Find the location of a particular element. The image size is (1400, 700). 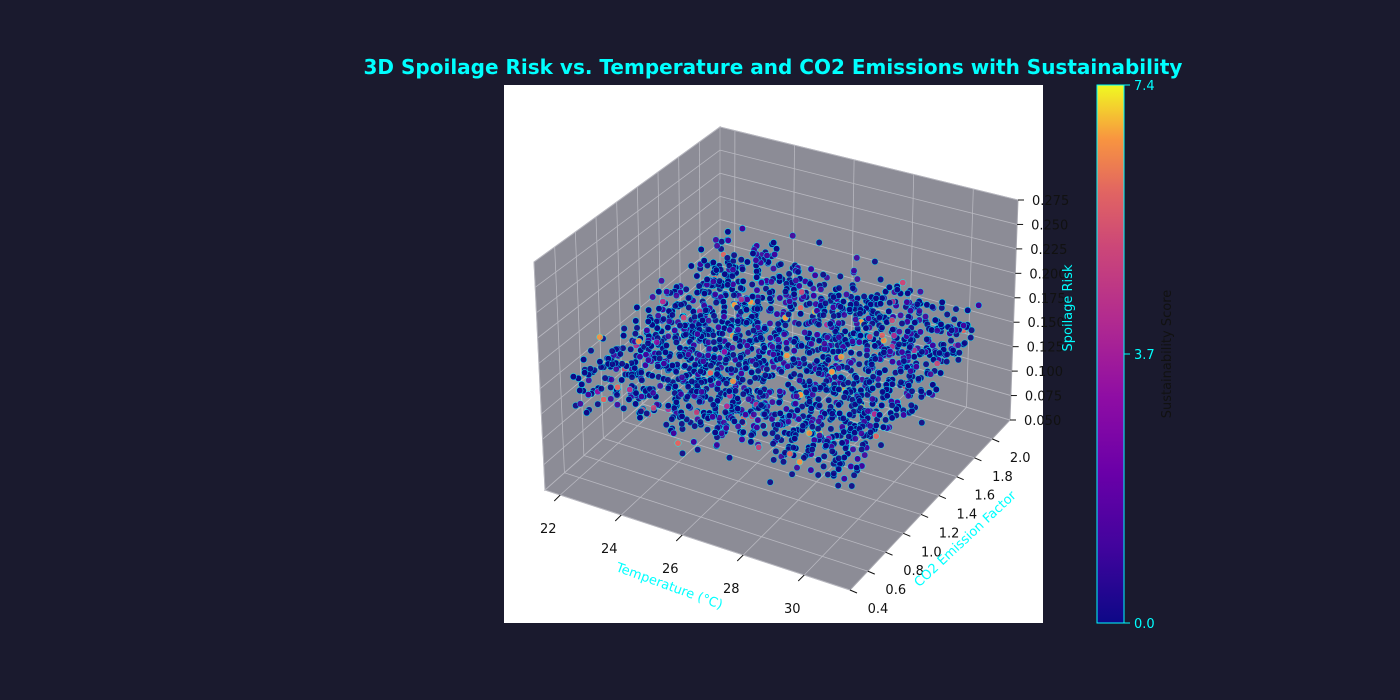

y-tick-label: 1.0 is located at coordinates (931, 552).